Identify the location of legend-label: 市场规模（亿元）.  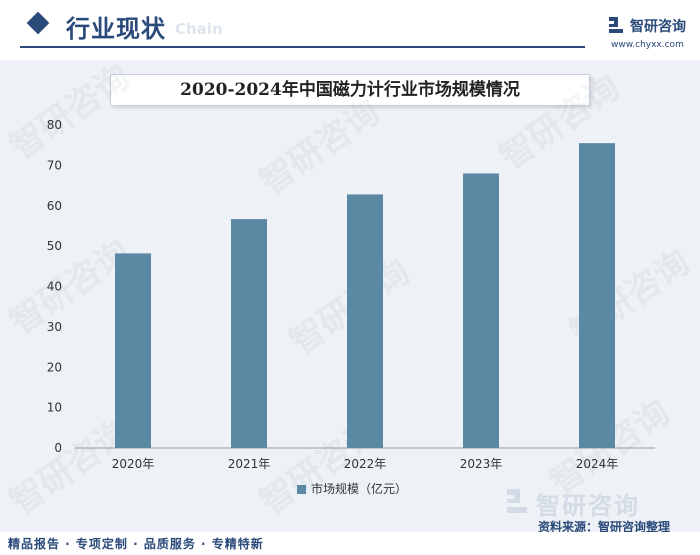
(359, 488).